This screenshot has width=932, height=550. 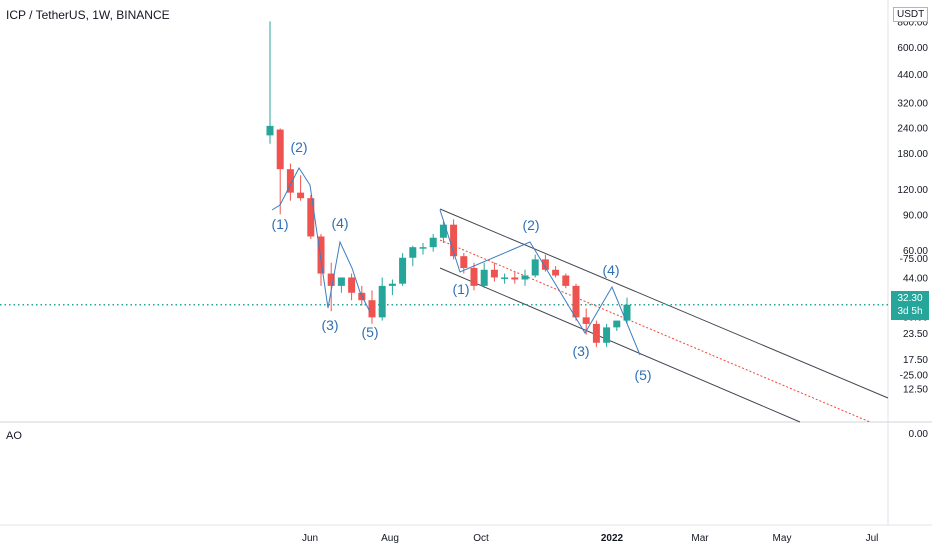 What do you see at coordinates (310, 538) in the screenshot?
I see `time-tick-label: Jun` at bounding box center [310, 538].